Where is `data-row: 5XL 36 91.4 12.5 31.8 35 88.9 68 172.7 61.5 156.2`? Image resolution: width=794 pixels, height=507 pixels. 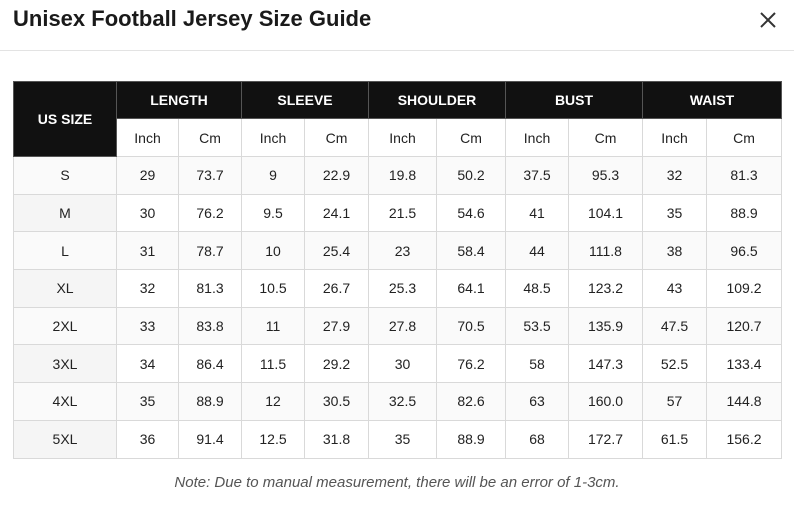 data-row: 5XL 36 91.4 12.5 31.8 35 88.9 68 172.7 61.5 156.2 is located at coordinates (397, 439).